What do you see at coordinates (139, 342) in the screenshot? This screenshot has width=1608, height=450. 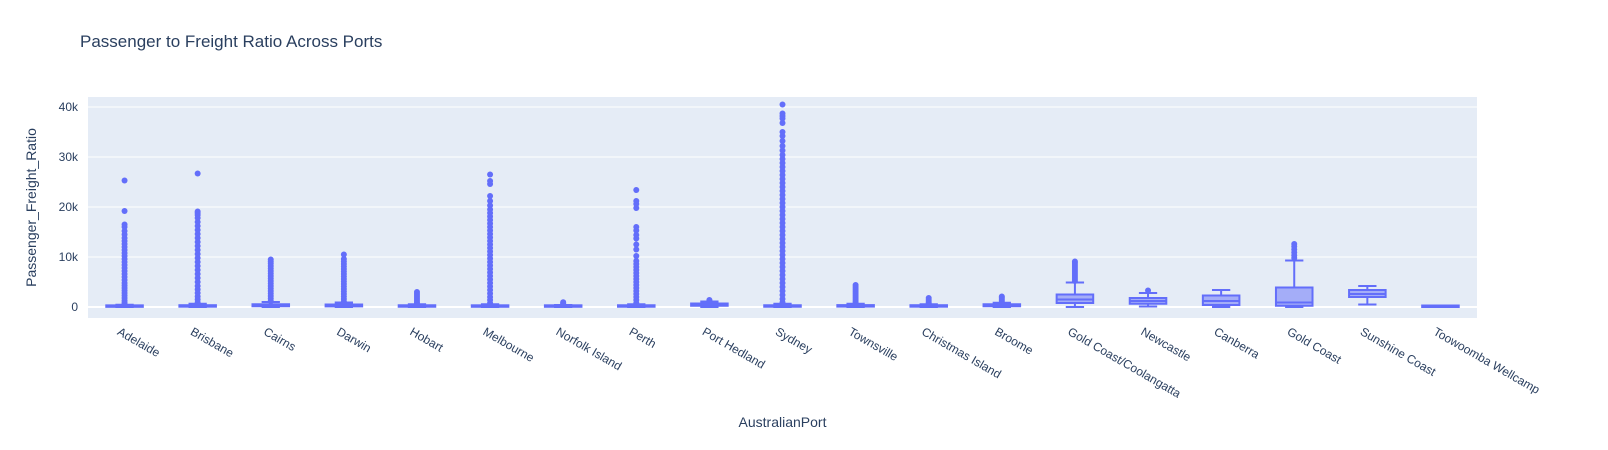 I see `x-tick-label: Adelaide` at bounding box center [139, 342].